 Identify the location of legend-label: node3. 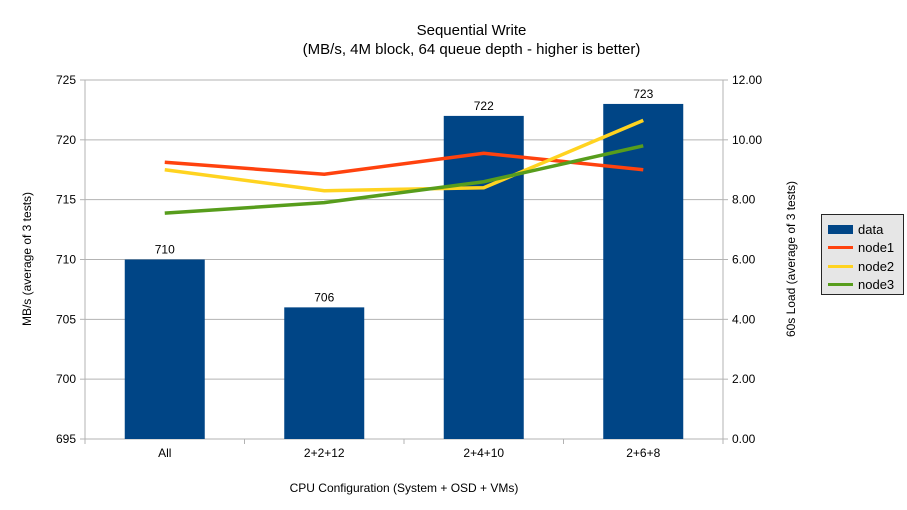
(876, 285).